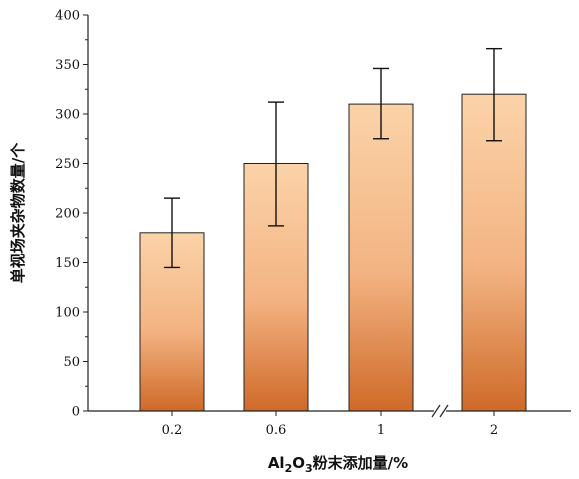 The height and width of the screenshot is (479, 579). I want to click on x-axis-title: Al2O3粉末添加量/%, so click(338, 464).